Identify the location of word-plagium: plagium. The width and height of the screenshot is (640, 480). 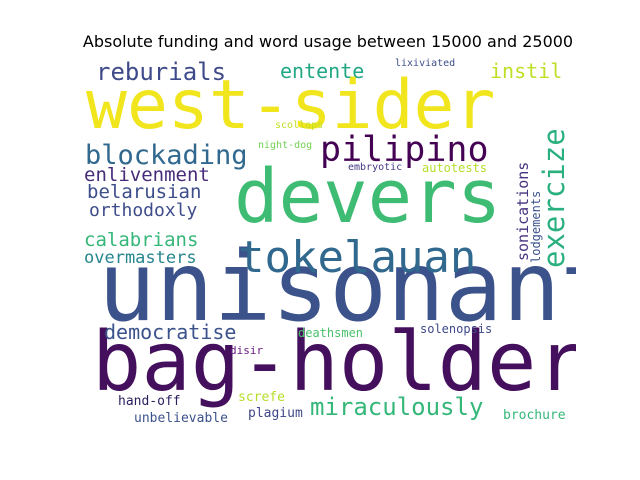
(275, 413).